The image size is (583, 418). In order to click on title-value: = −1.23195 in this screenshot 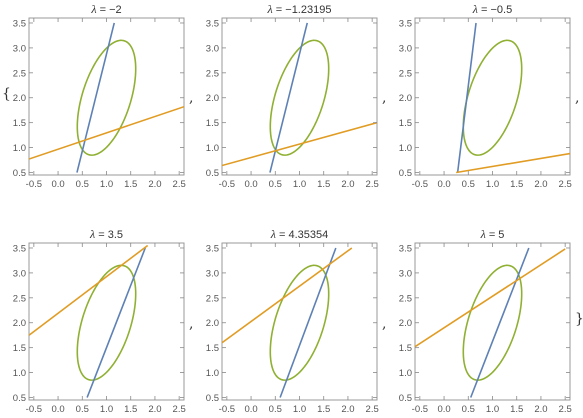, I will do `click(302, 10)`.